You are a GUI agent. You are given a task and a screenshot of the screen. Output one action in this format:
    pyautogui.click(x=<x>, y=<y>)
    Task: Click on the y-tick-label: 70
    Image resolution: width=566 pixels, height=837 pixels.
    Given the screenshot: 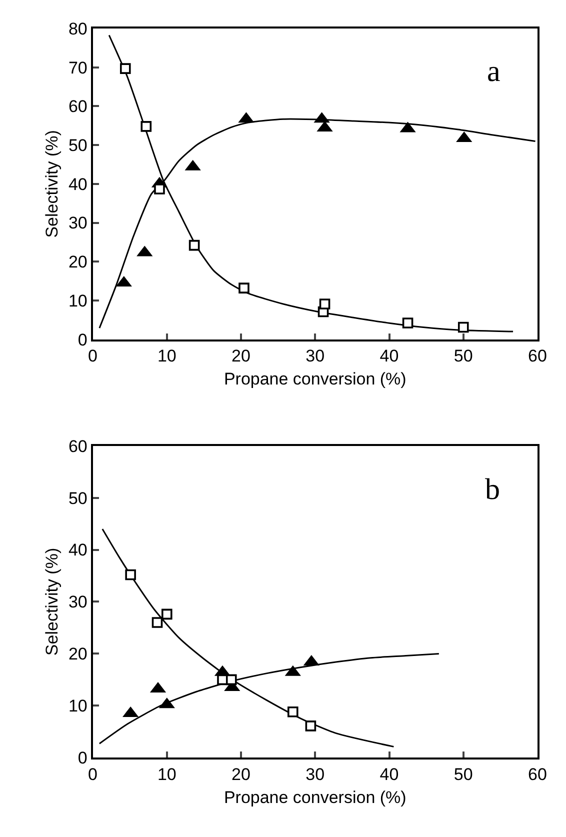 What is the action you would take?
    pyautogui.click(x=78, y=68)
    